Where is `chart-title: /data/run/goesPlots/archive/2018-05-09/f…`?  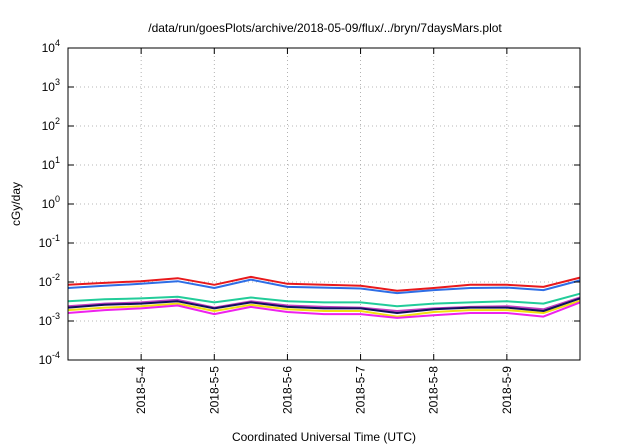 chart-title: /data/run/goesPlots/archive/2018-05-09/f… is located at coordinates (325, 28).